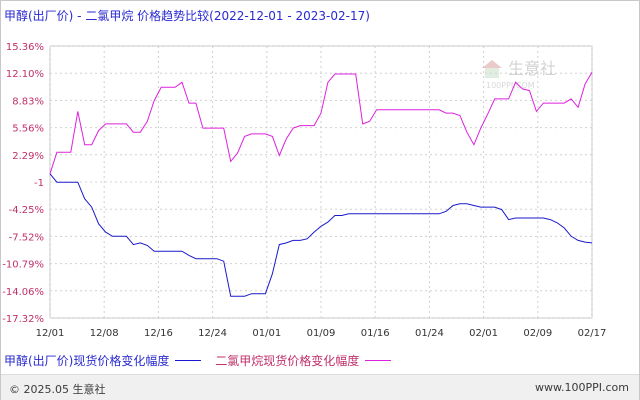  What do you see at coordinates (510, 85) in the screenshot?
I see `svg-text: 100PPI.COM` at bounding box center [510, 85].